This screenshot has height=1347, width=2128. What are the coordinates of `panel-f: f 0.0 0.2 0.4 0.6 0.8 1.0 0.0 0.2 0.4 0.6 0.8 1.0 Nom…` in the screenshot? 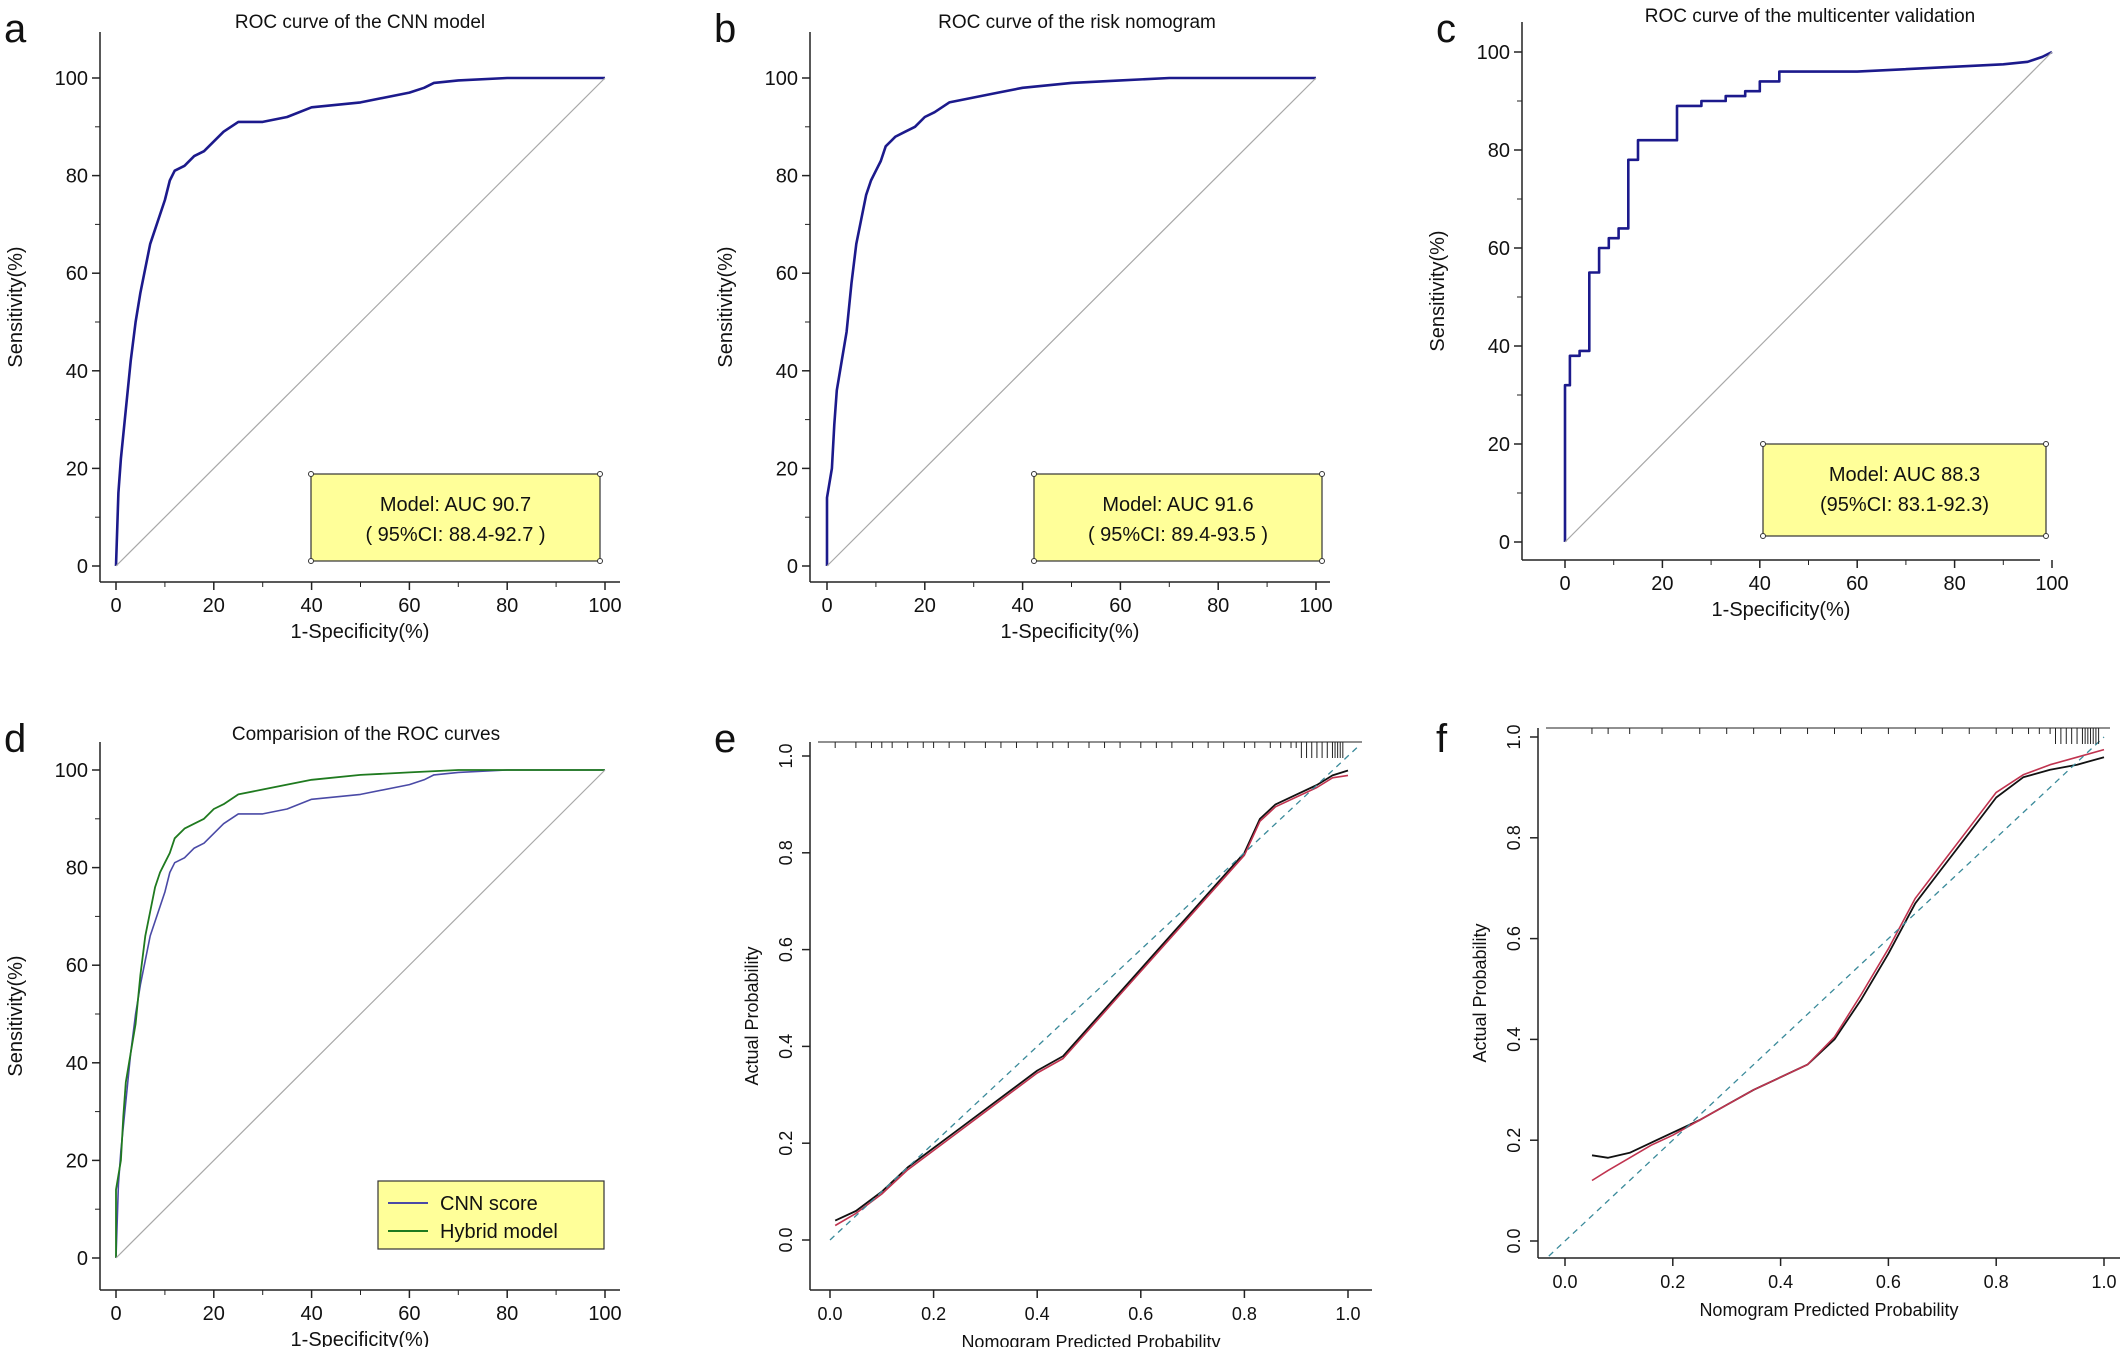 It's located at (1778, 1018).